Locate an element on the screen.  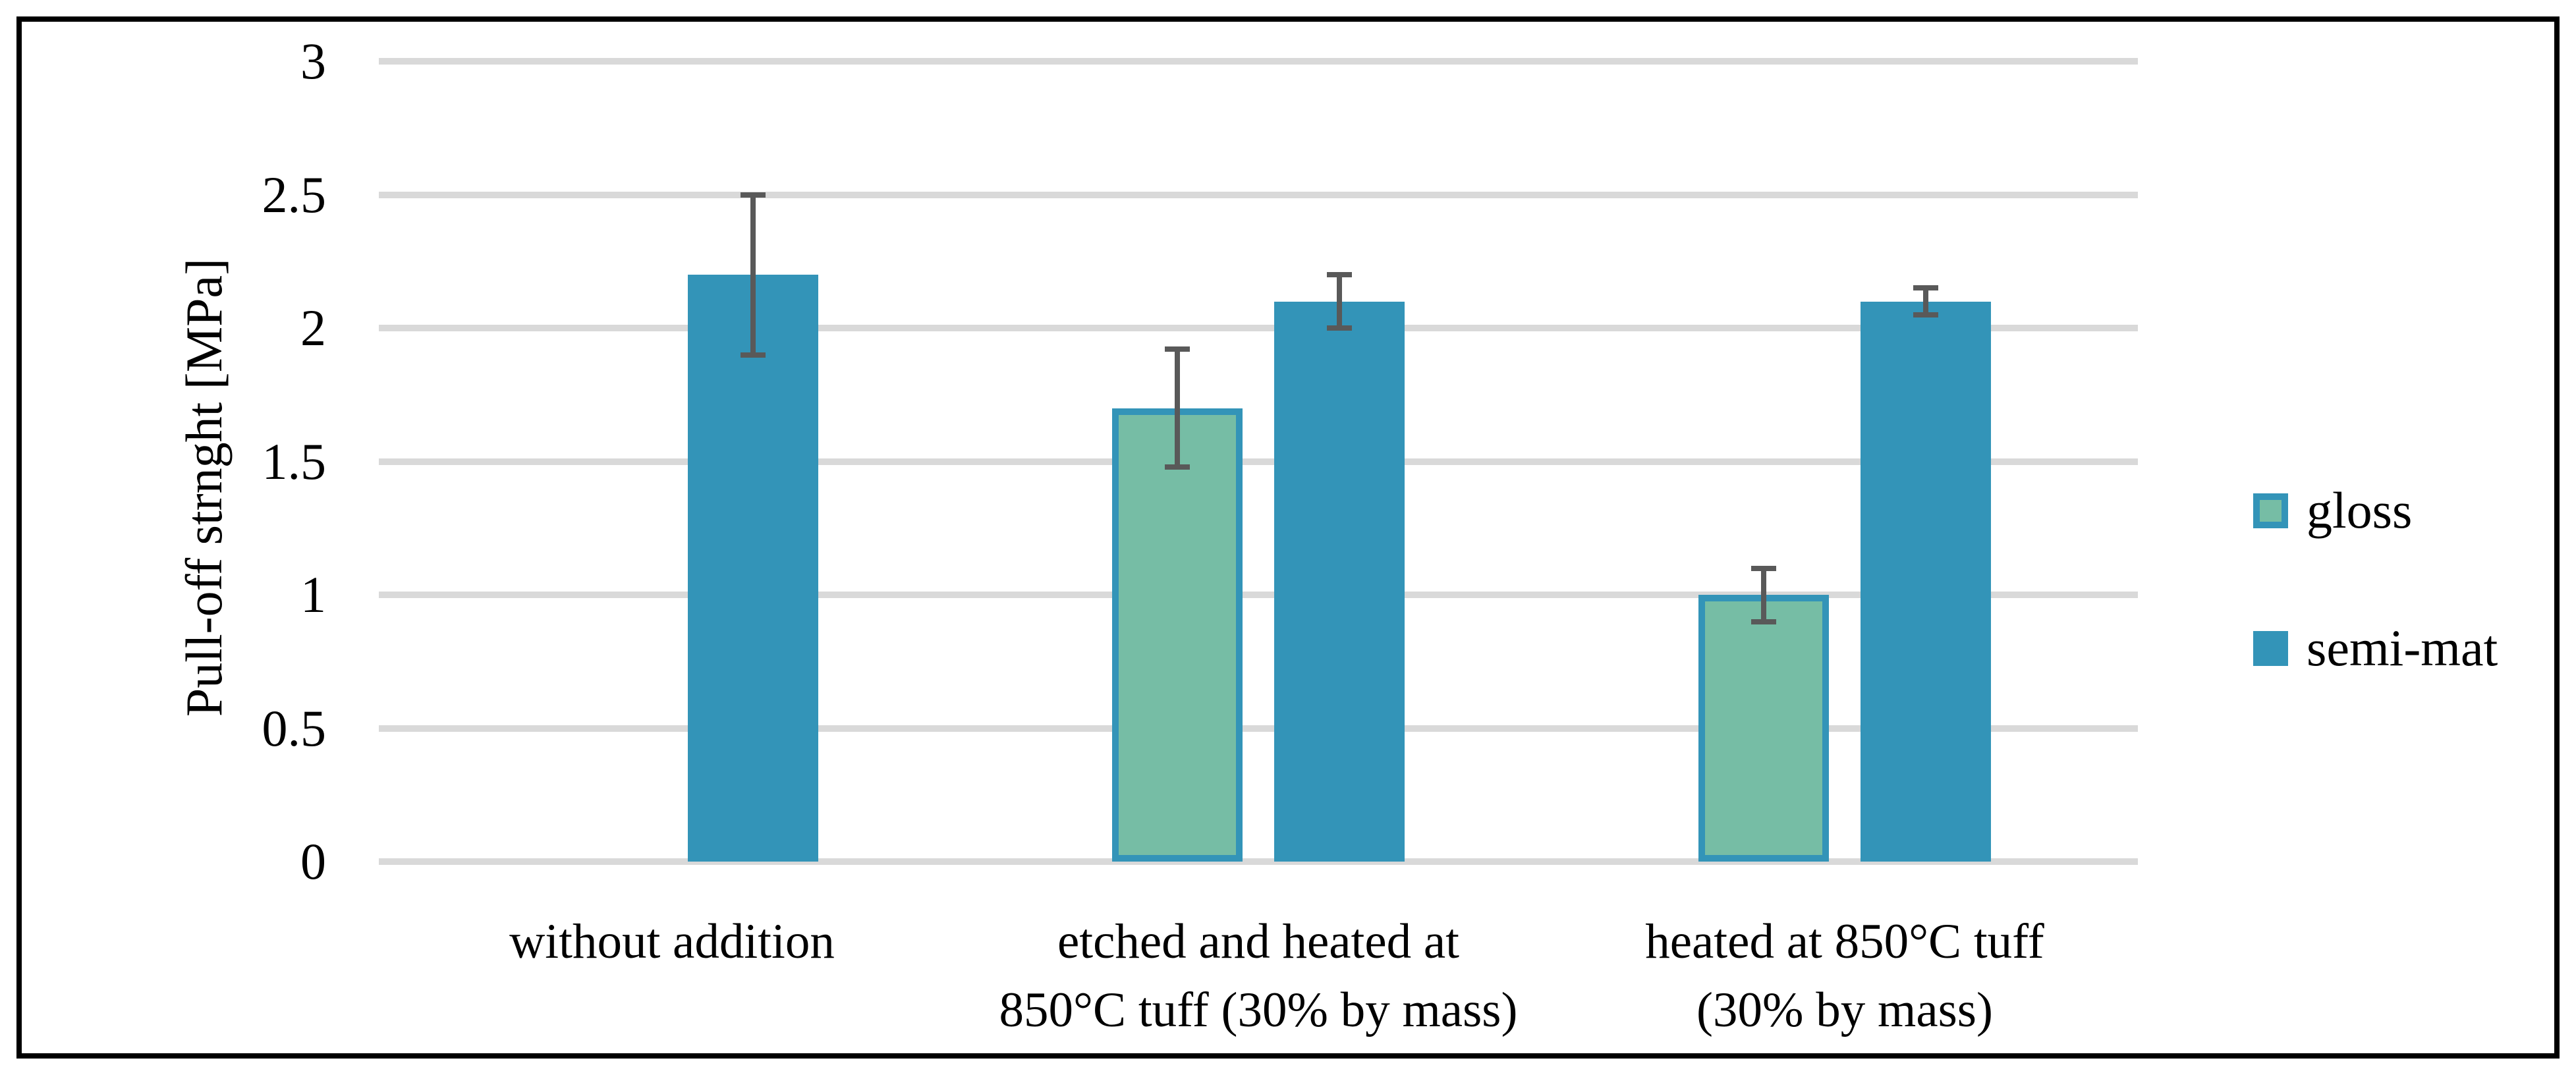
y-tick-label: 0.5 is located at coordinates (294, 728).